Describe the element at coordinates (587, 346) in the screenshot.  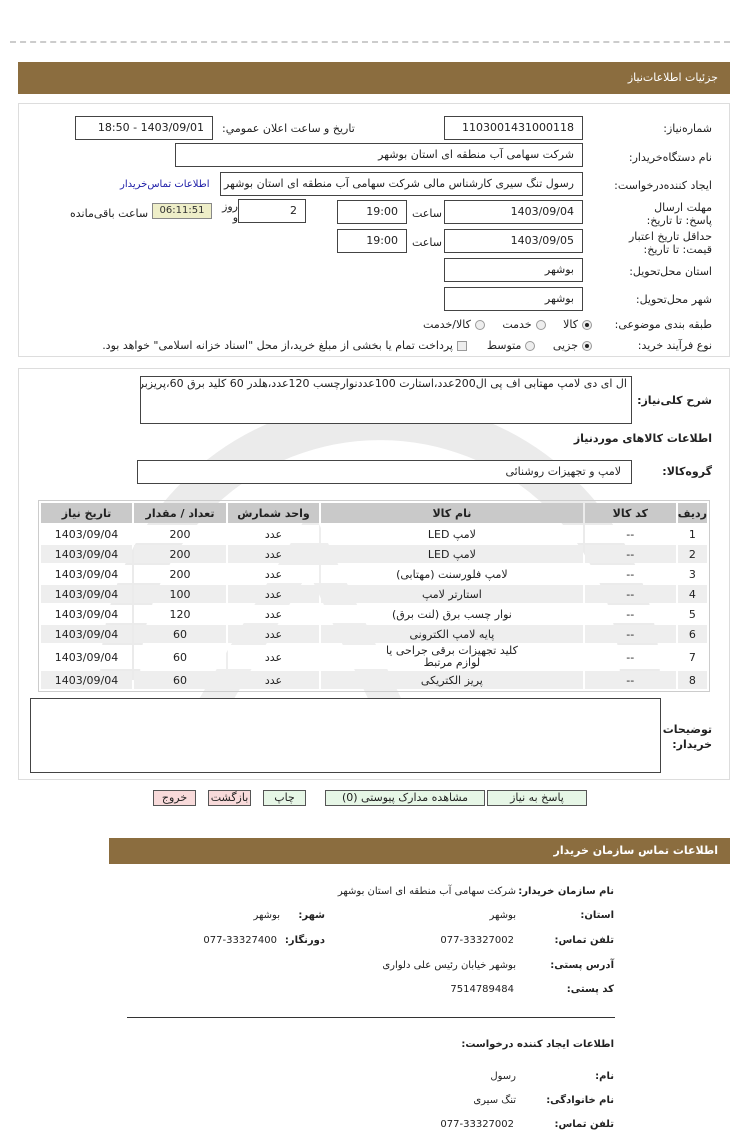
I see `radio-minor-icon` at that location.